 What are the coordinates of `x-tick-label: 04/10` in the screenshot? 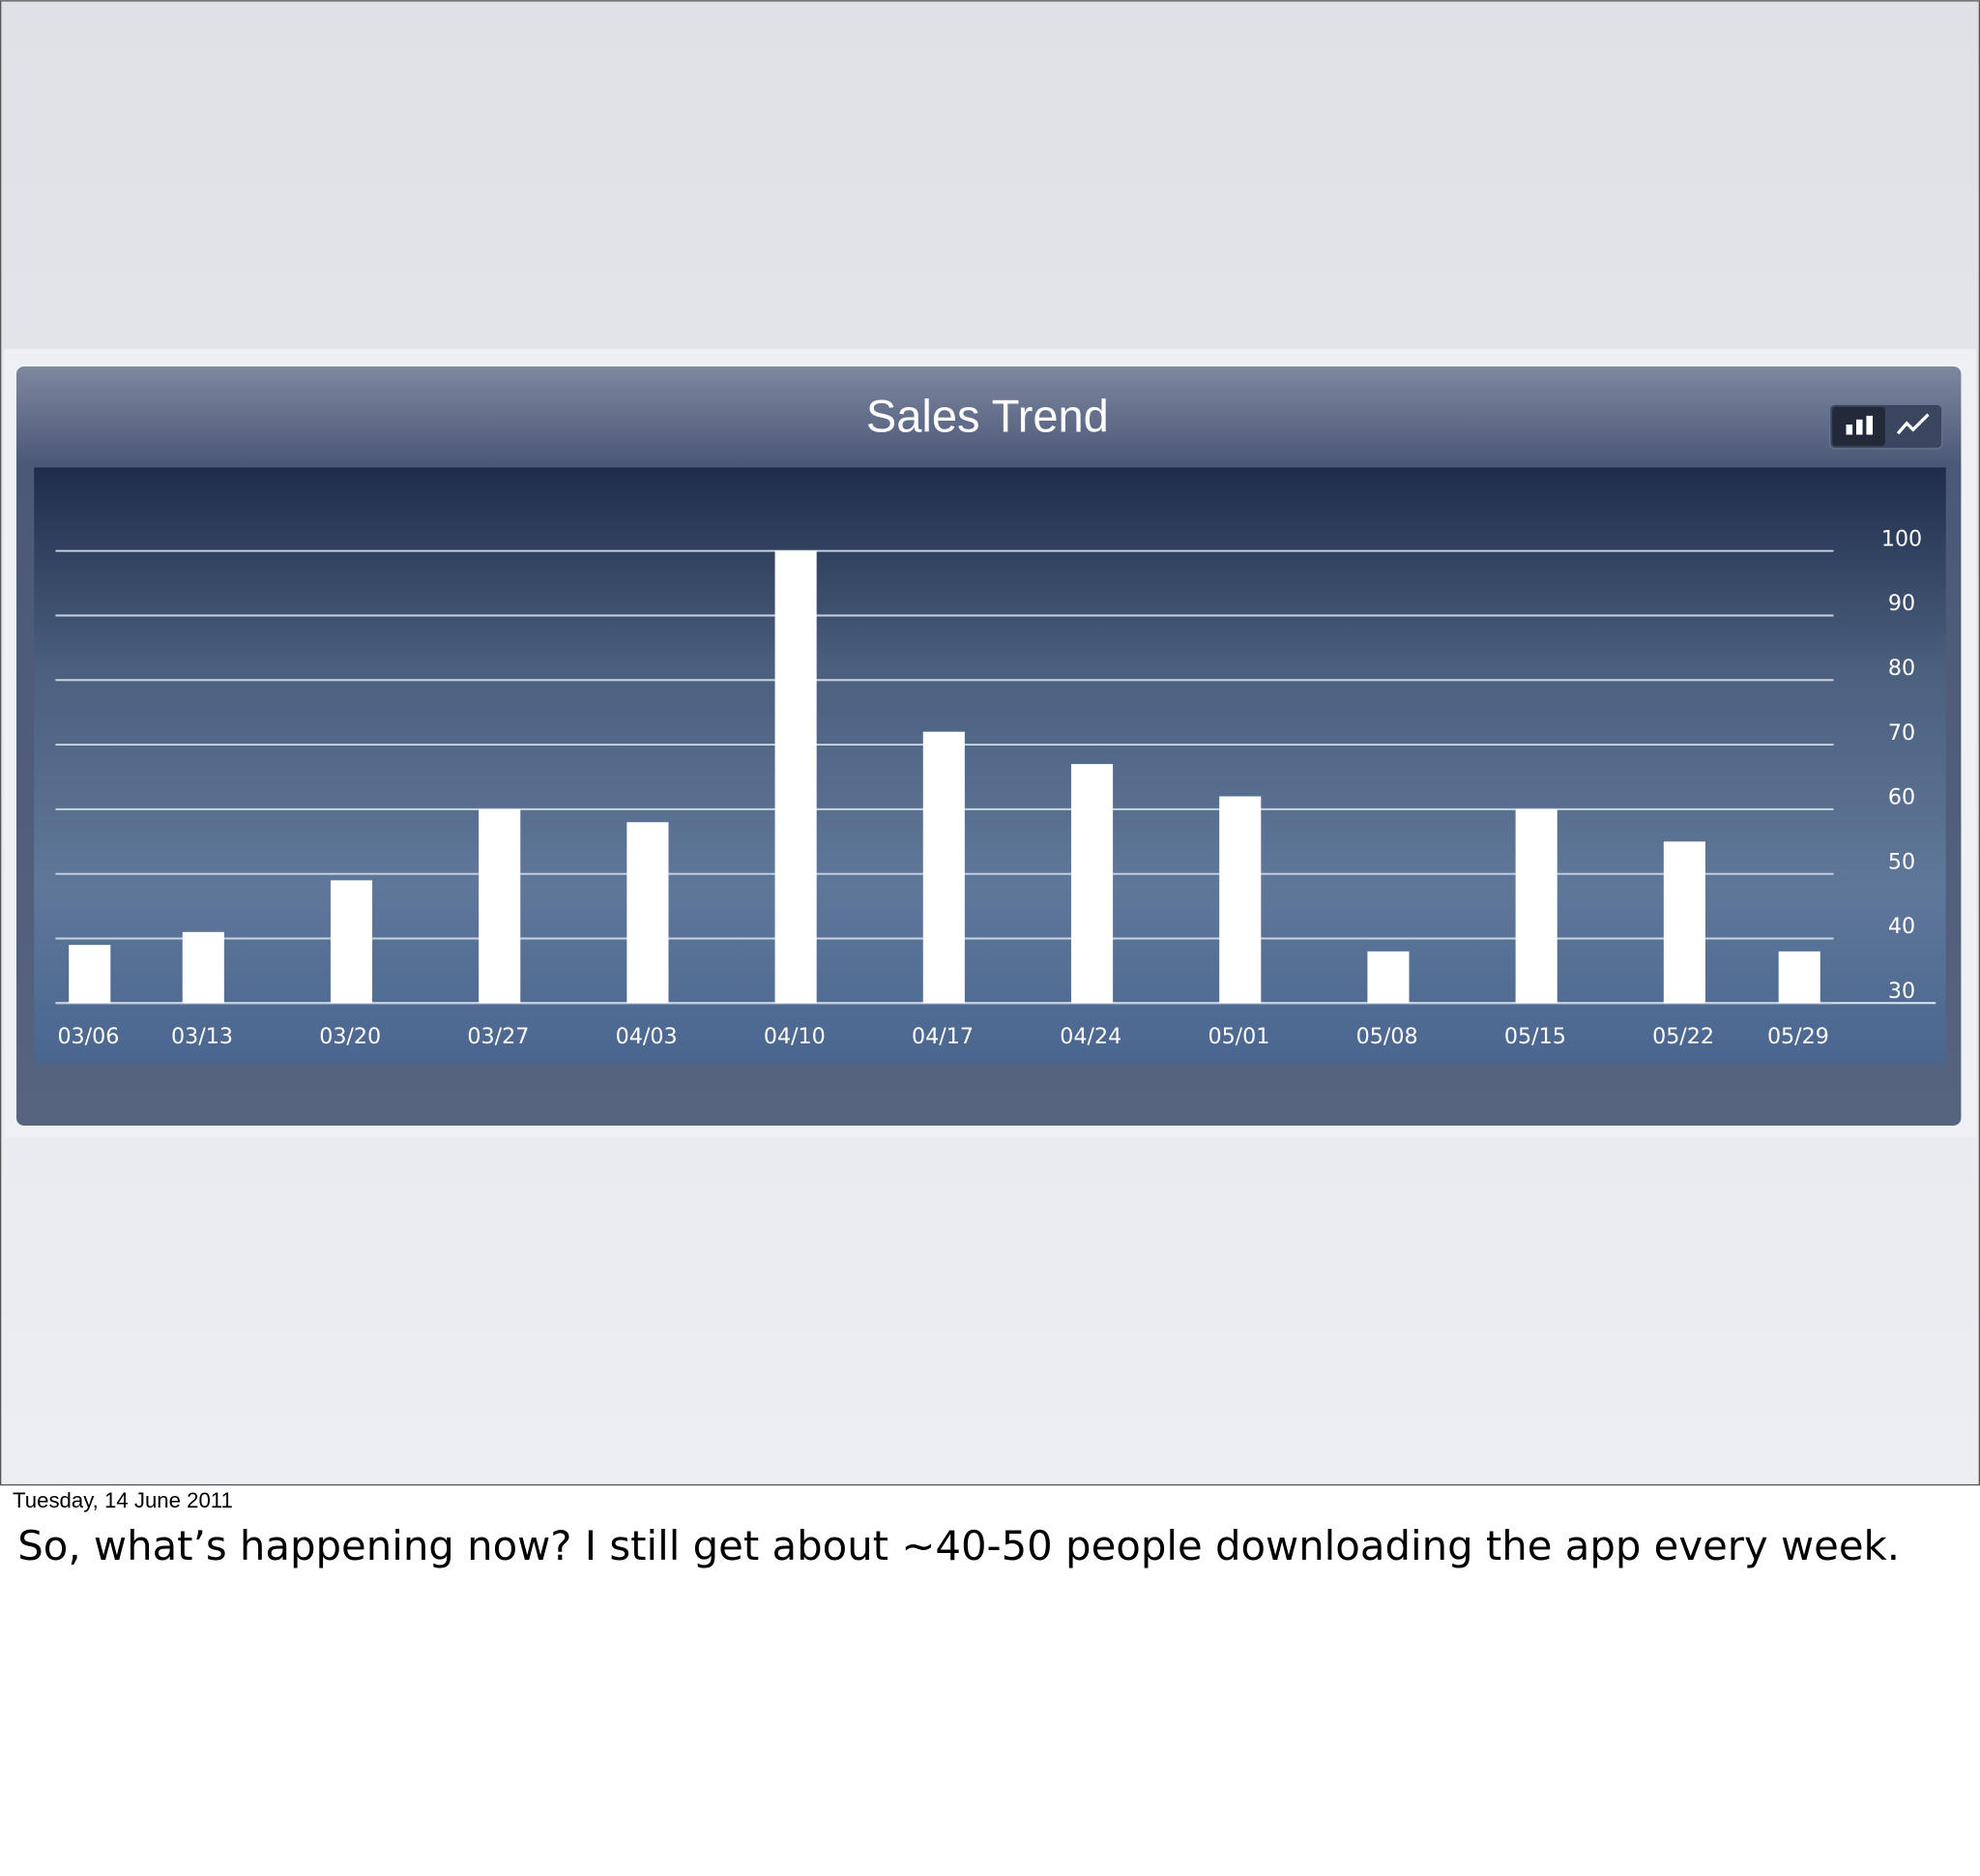 It's located at (795, 1036).